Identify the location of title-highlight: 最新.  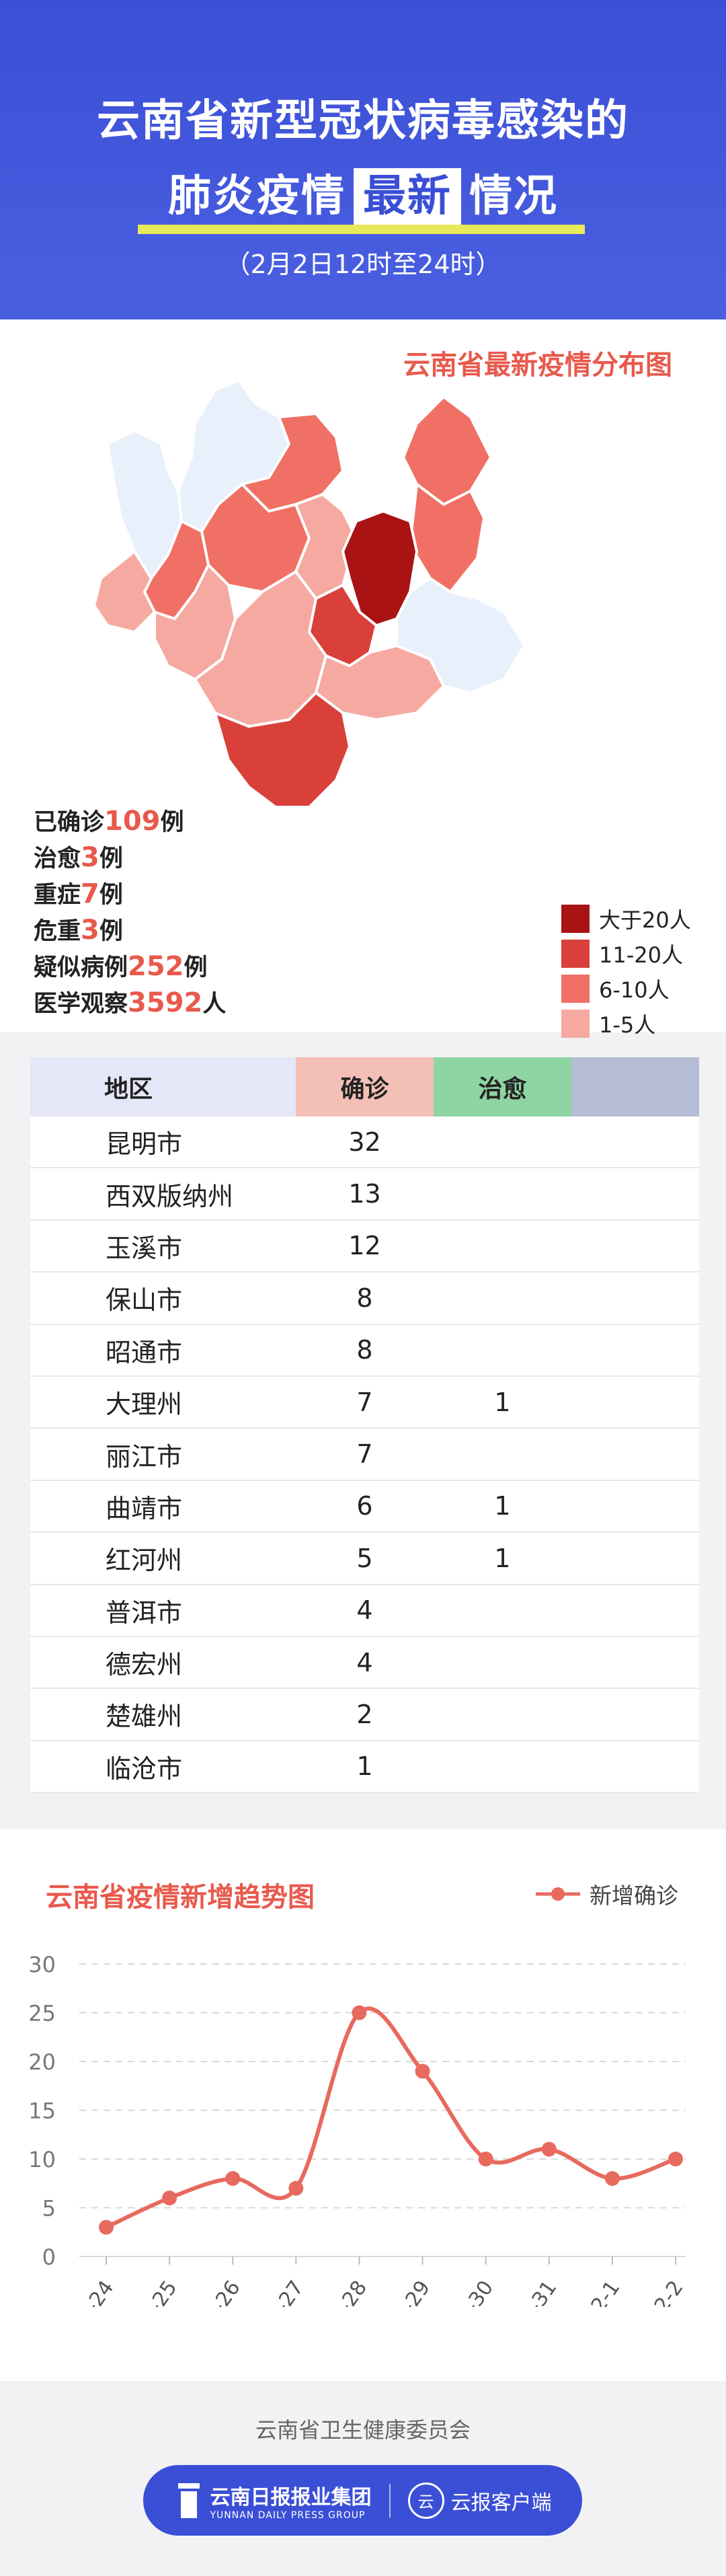
(407, 196).